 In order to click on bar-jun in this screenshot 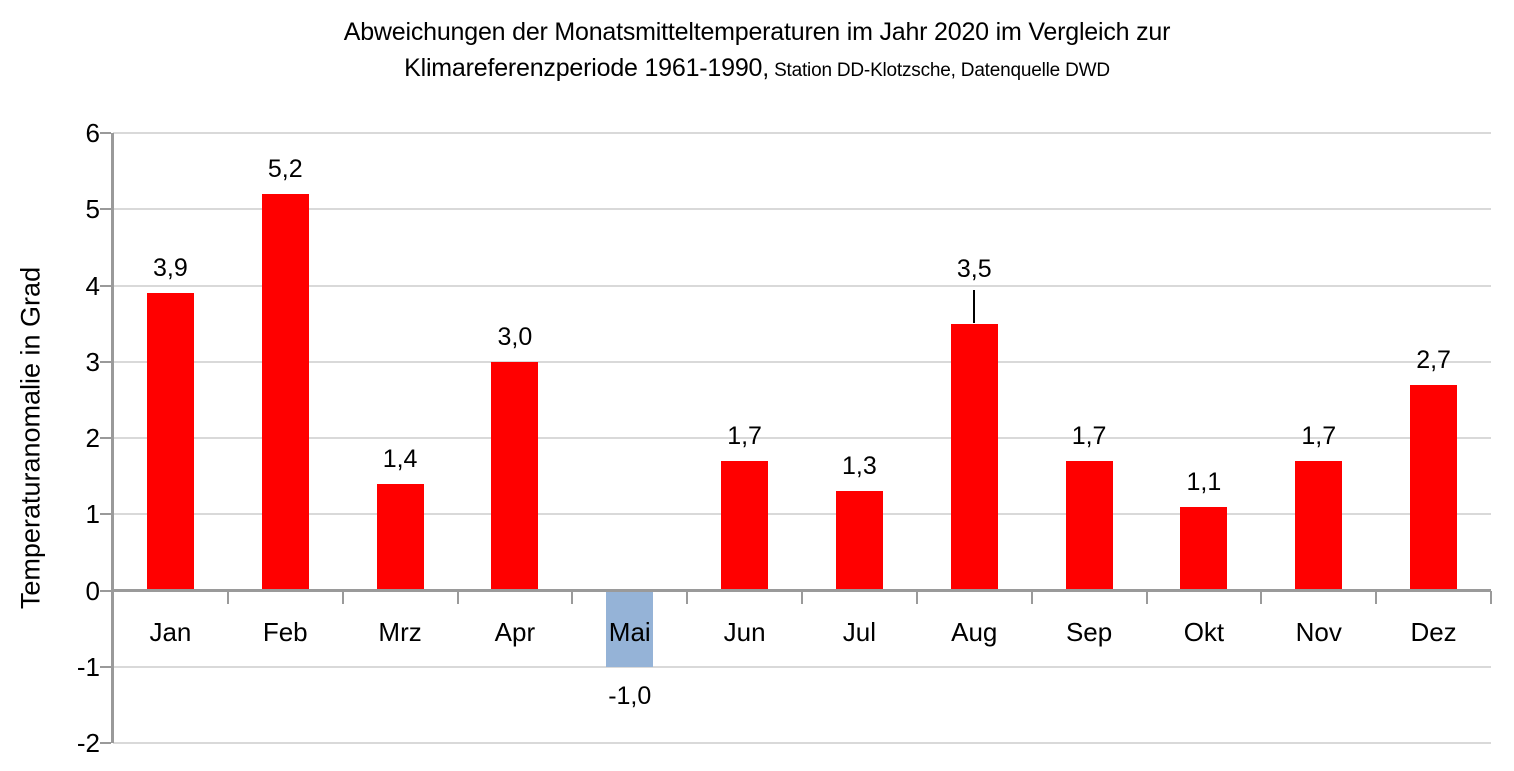, I will do `click(745, 525)`.